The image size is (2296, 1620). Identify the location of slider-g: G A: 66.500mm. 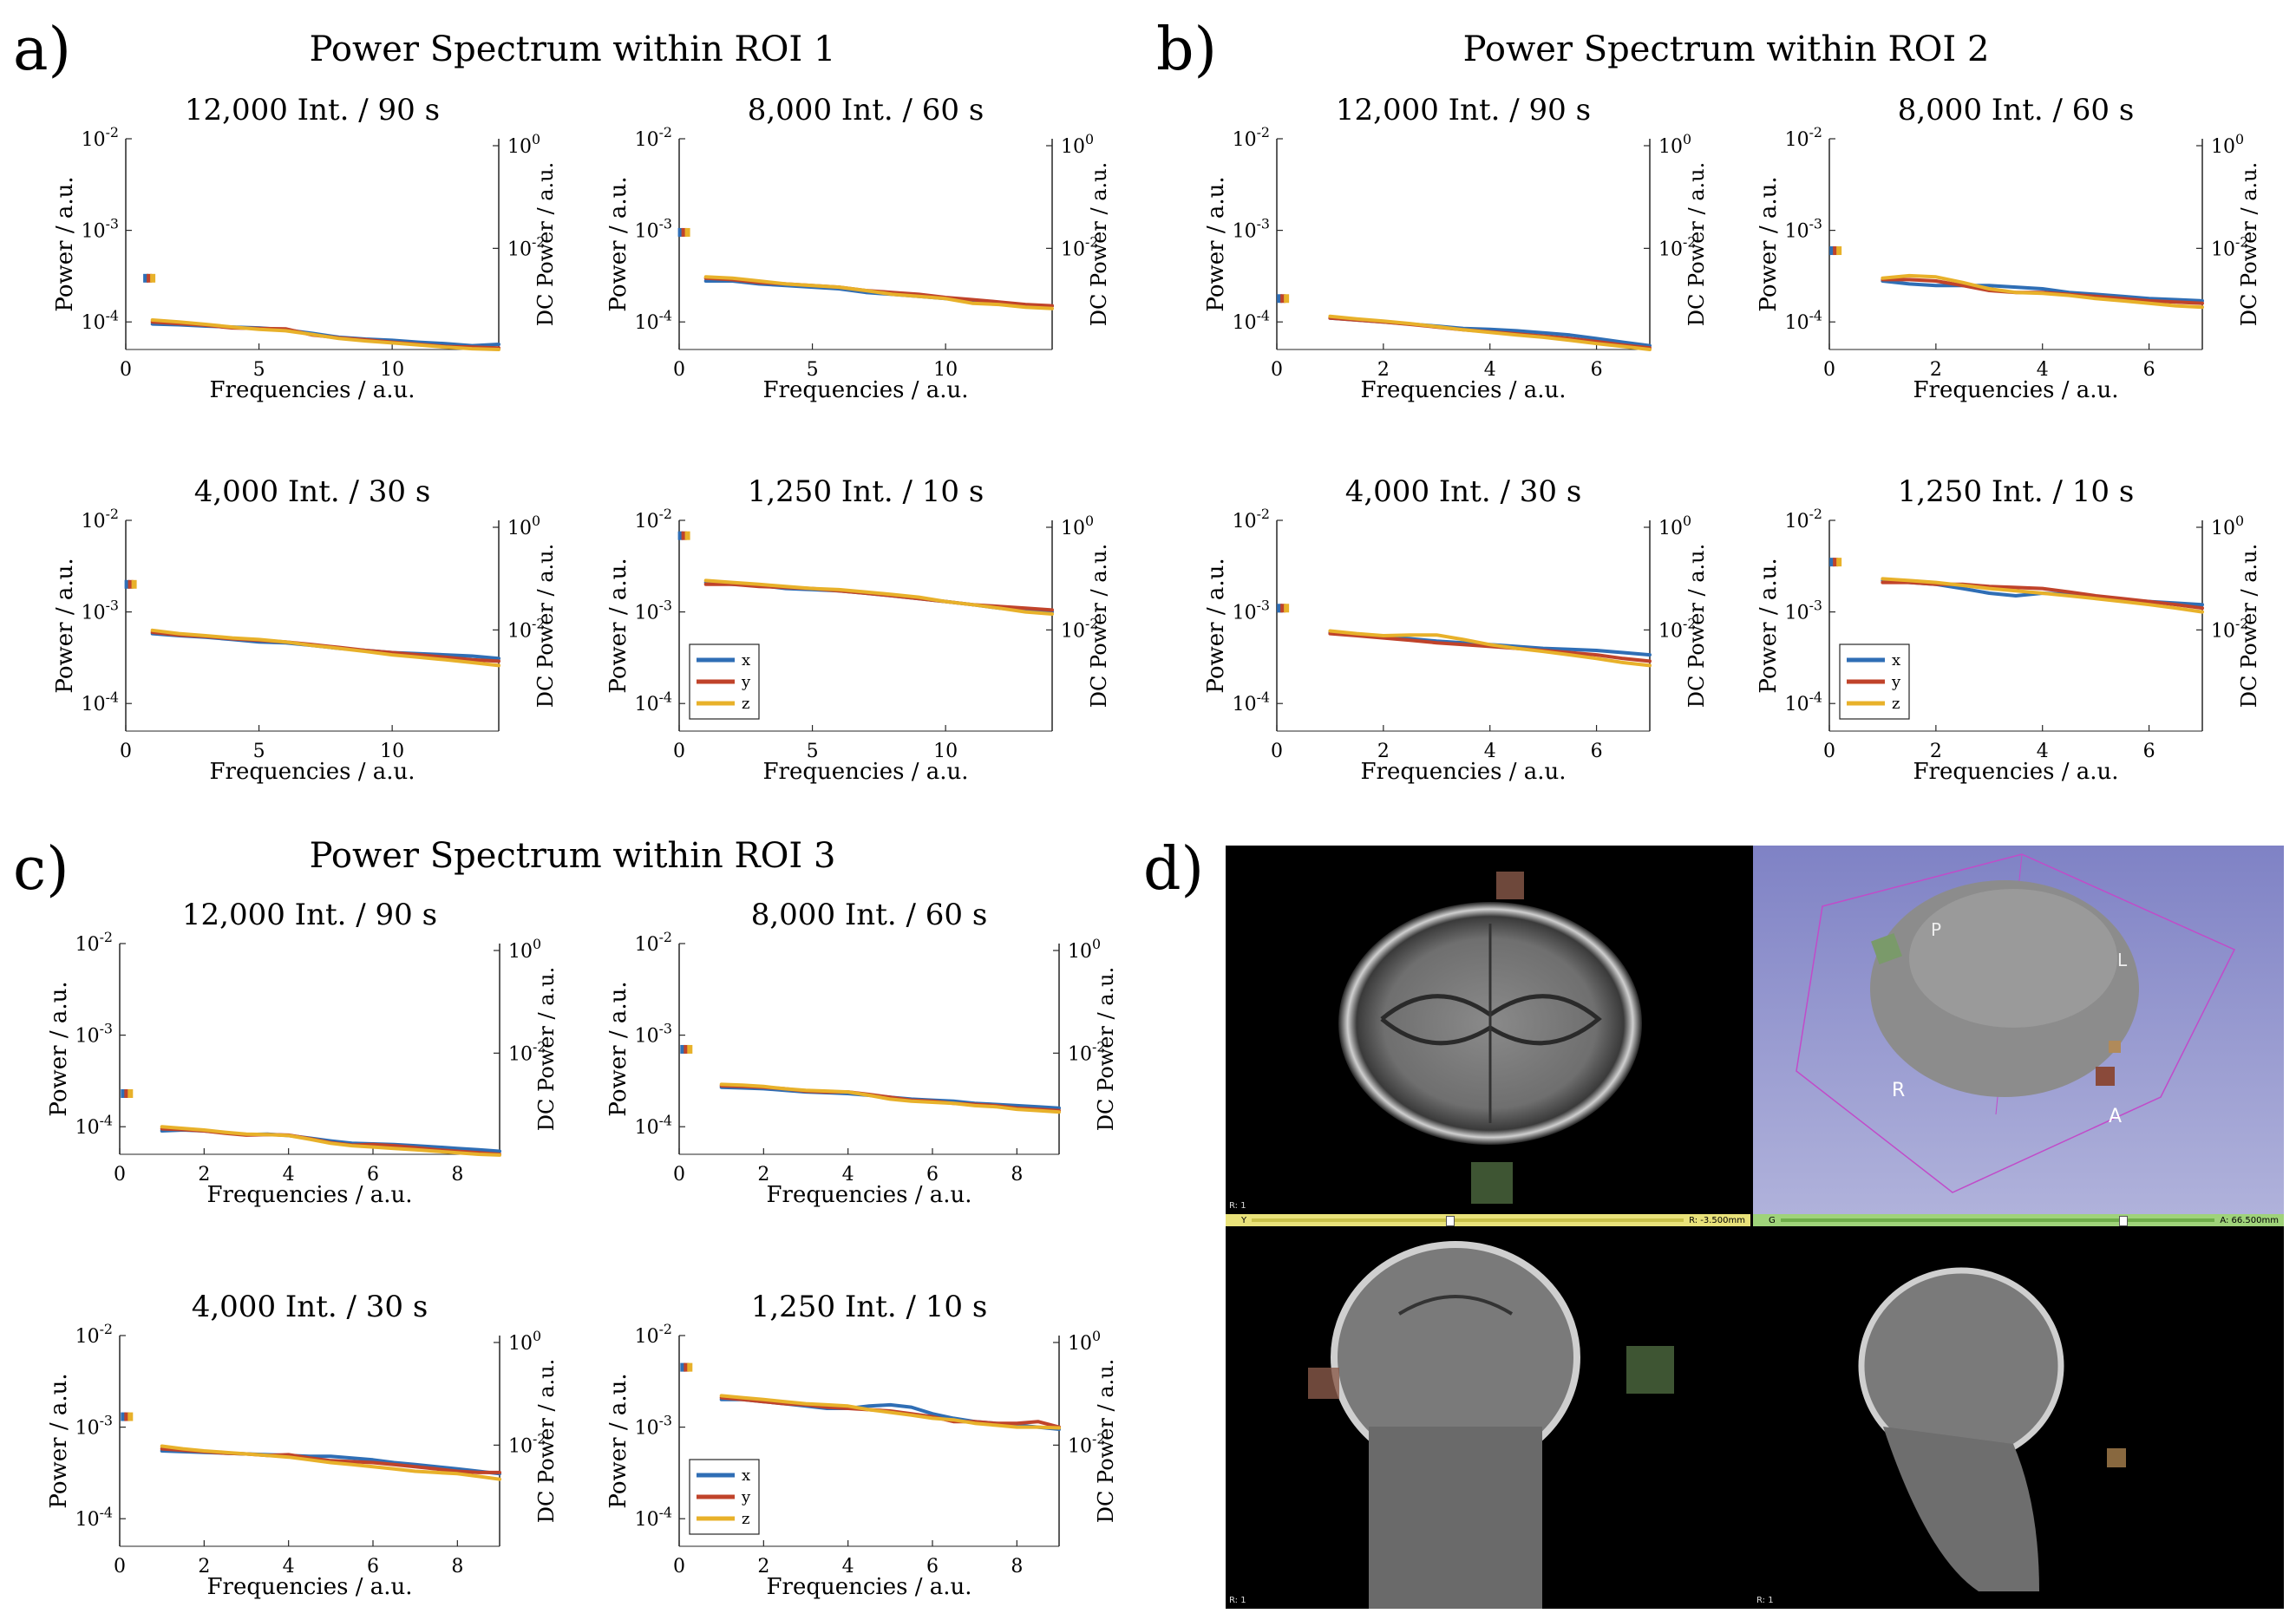
(2019, 1220).